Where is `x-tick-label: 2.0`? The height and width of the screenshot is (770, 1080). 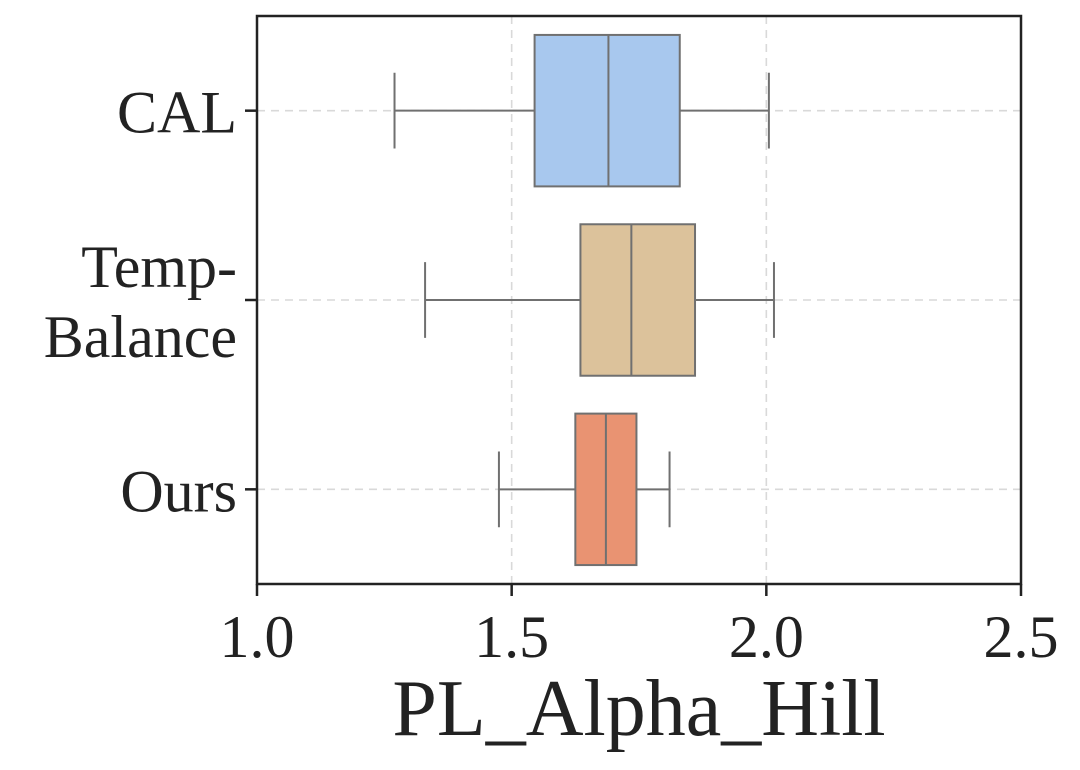 x-tick-label: 2.0 is located at coordinates (766, 637).